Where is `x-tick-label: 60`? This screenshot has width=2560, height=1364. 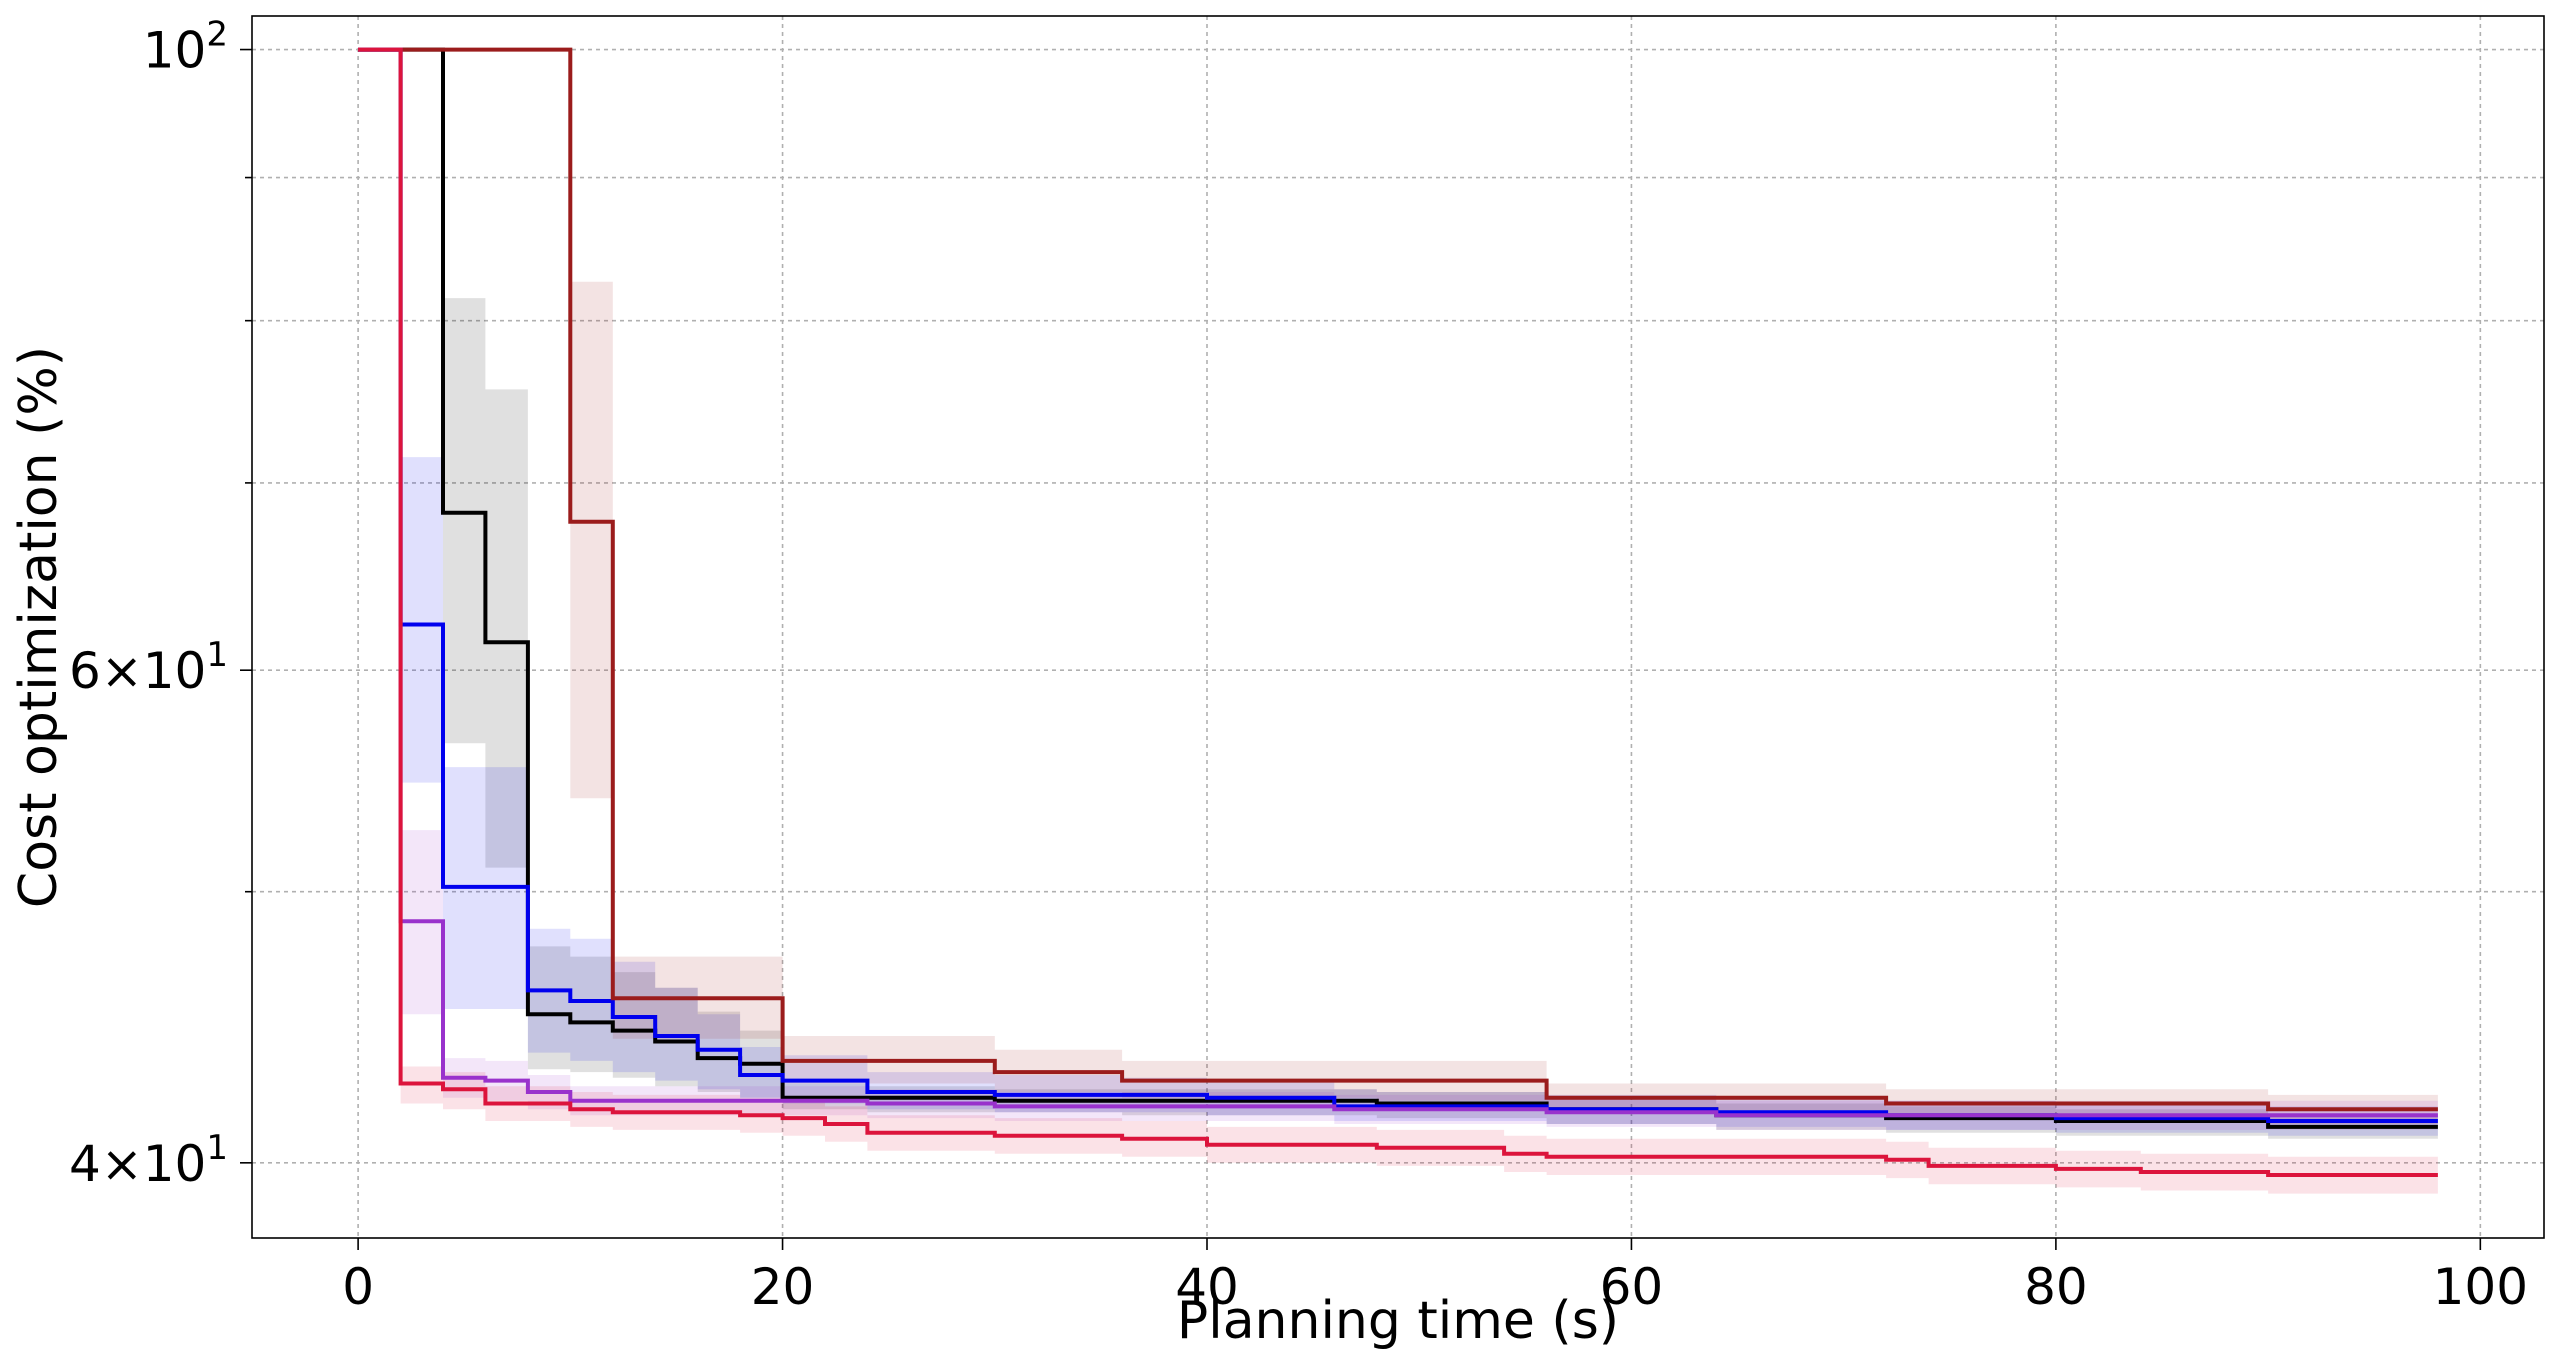 x-tick-label: 60 is located at coordinates (1632, 1287).